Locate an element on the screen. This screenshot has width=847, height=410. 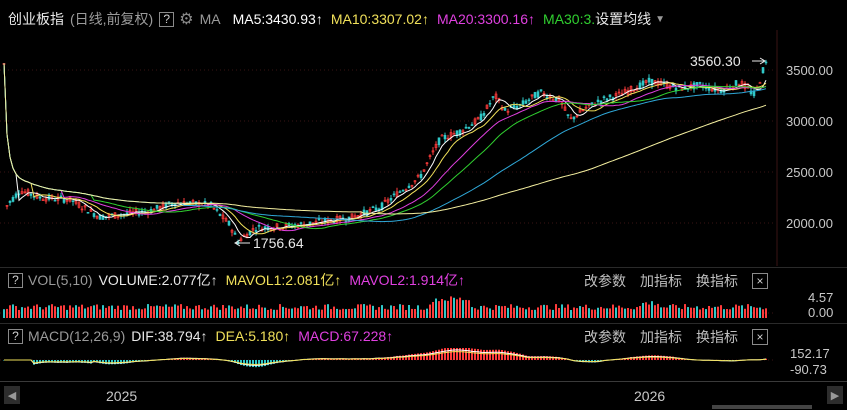
macd-switch-indicator-button: 换指标 is located at coordinates (717, 337).